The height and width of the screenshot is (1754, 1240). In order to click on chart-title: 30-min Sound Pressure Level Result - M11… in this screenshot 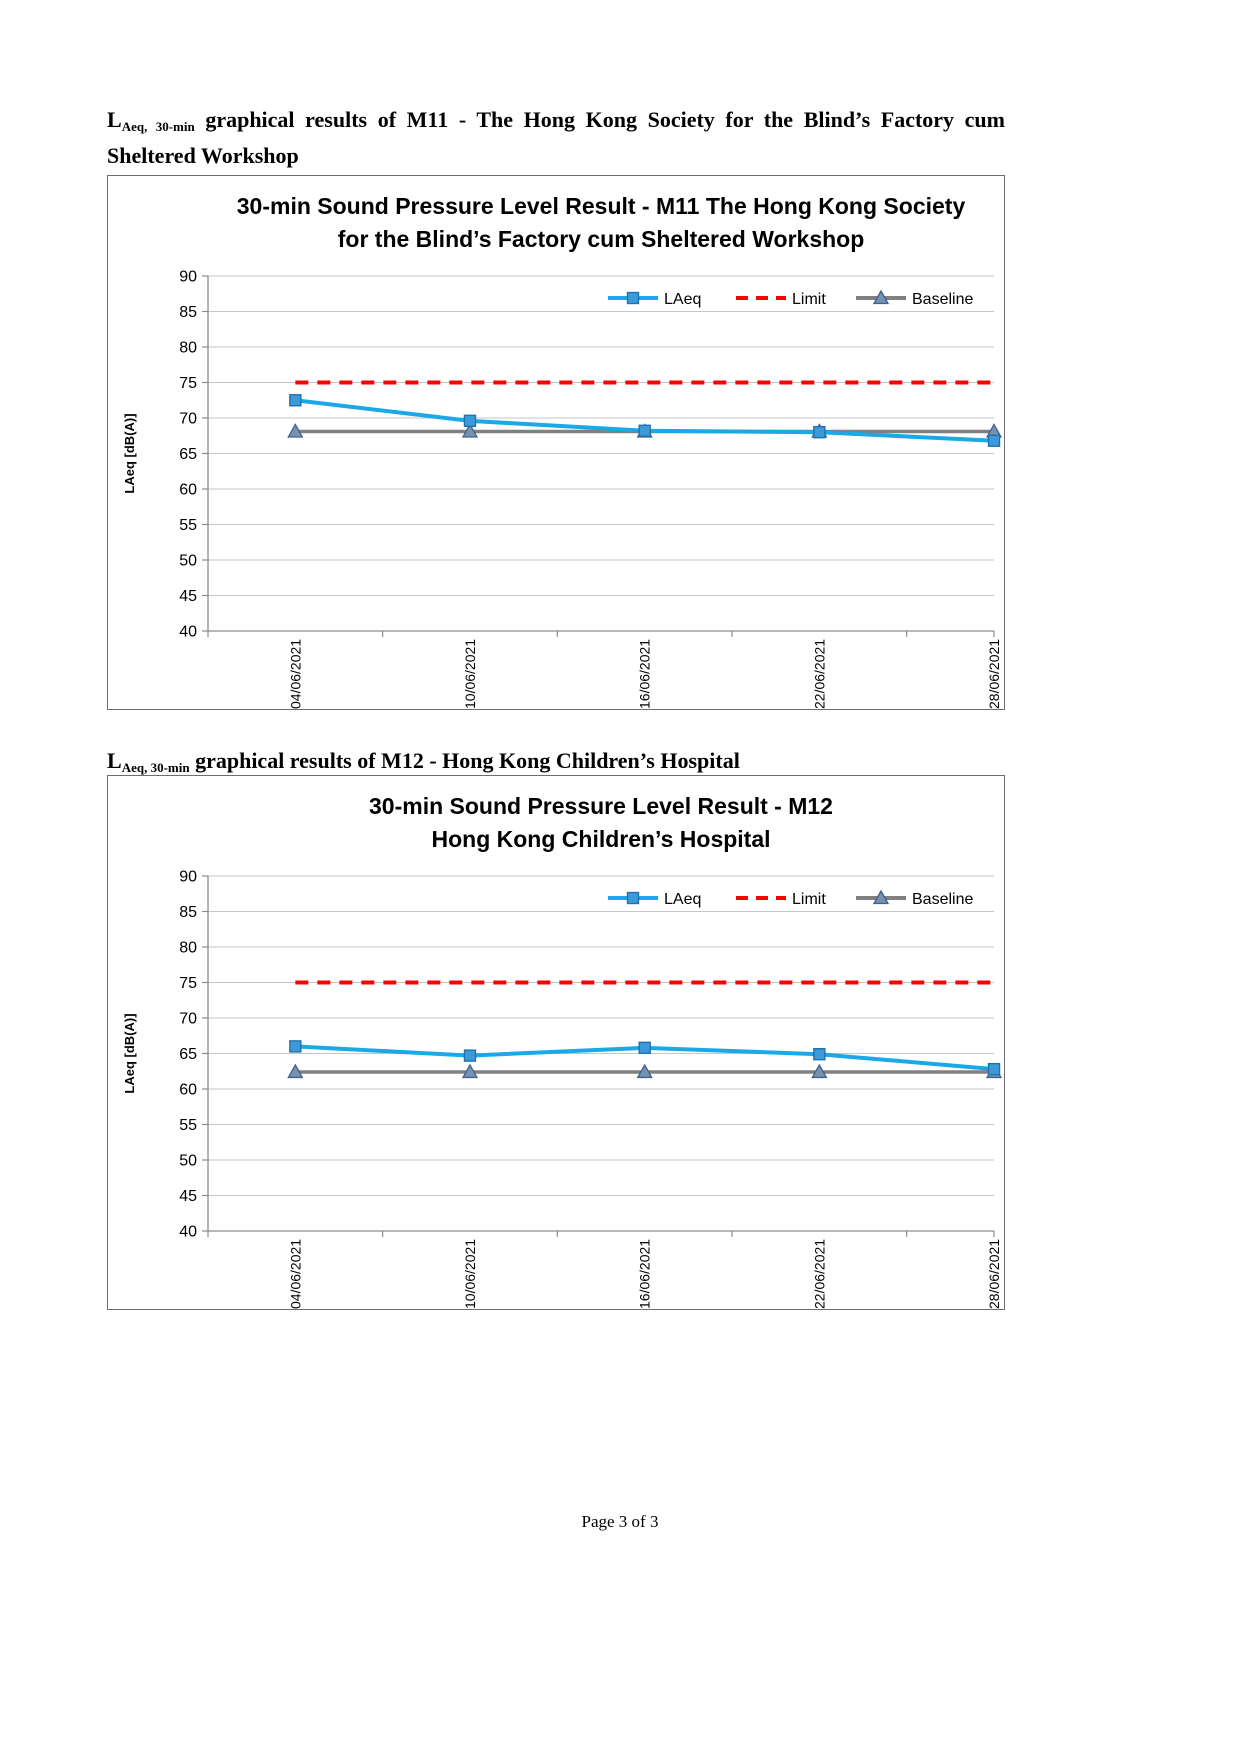, I will do `click(601, 222)`.